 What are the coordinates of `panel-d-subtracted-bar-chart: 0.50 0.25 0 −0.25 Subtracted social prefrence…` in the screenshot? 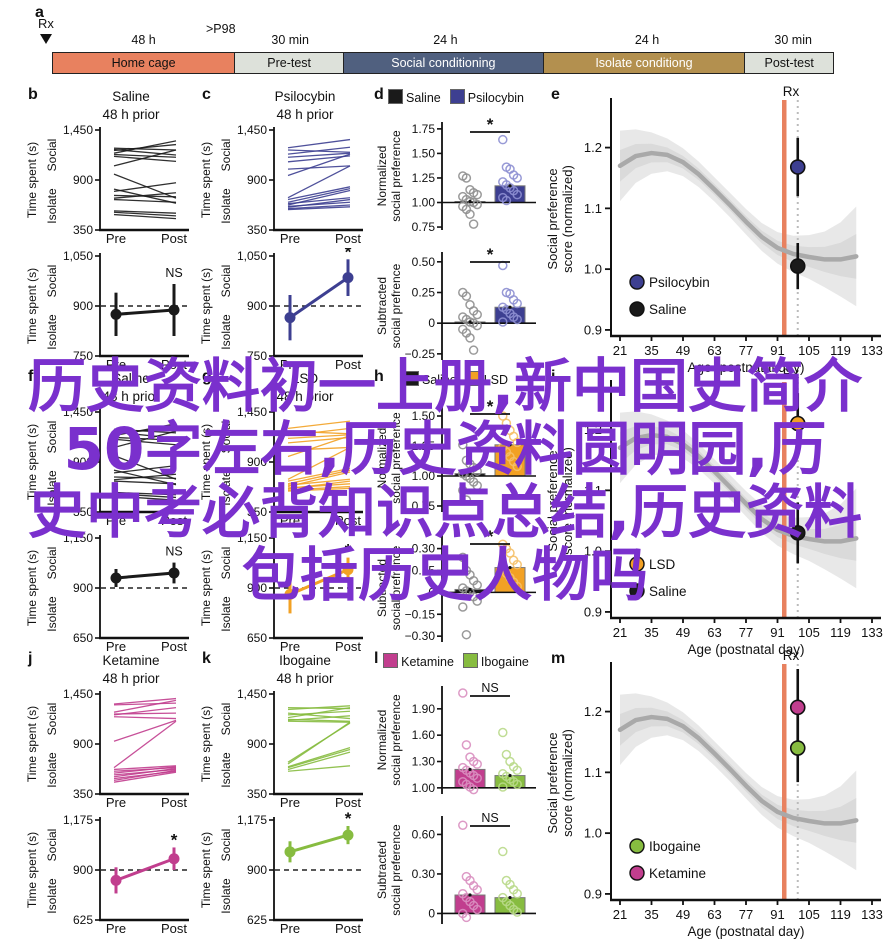 It's located at (455, 303).